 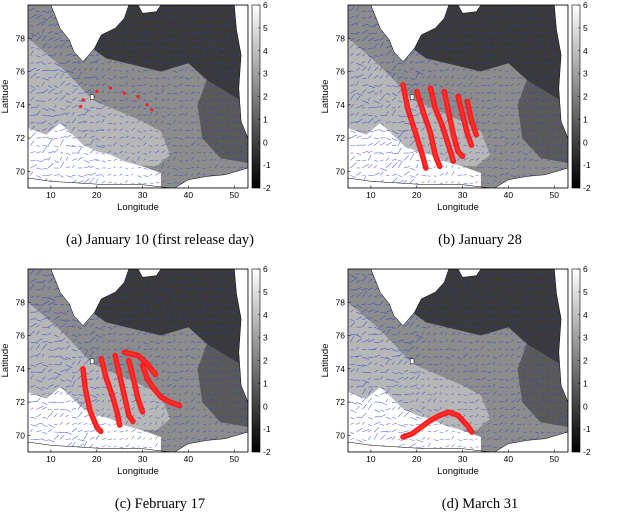 What do you see at coordinates (159, 240) in the screenshot?
I see `caption-a: (a) January 10 (first release day)` at bounding box center [159, 240].